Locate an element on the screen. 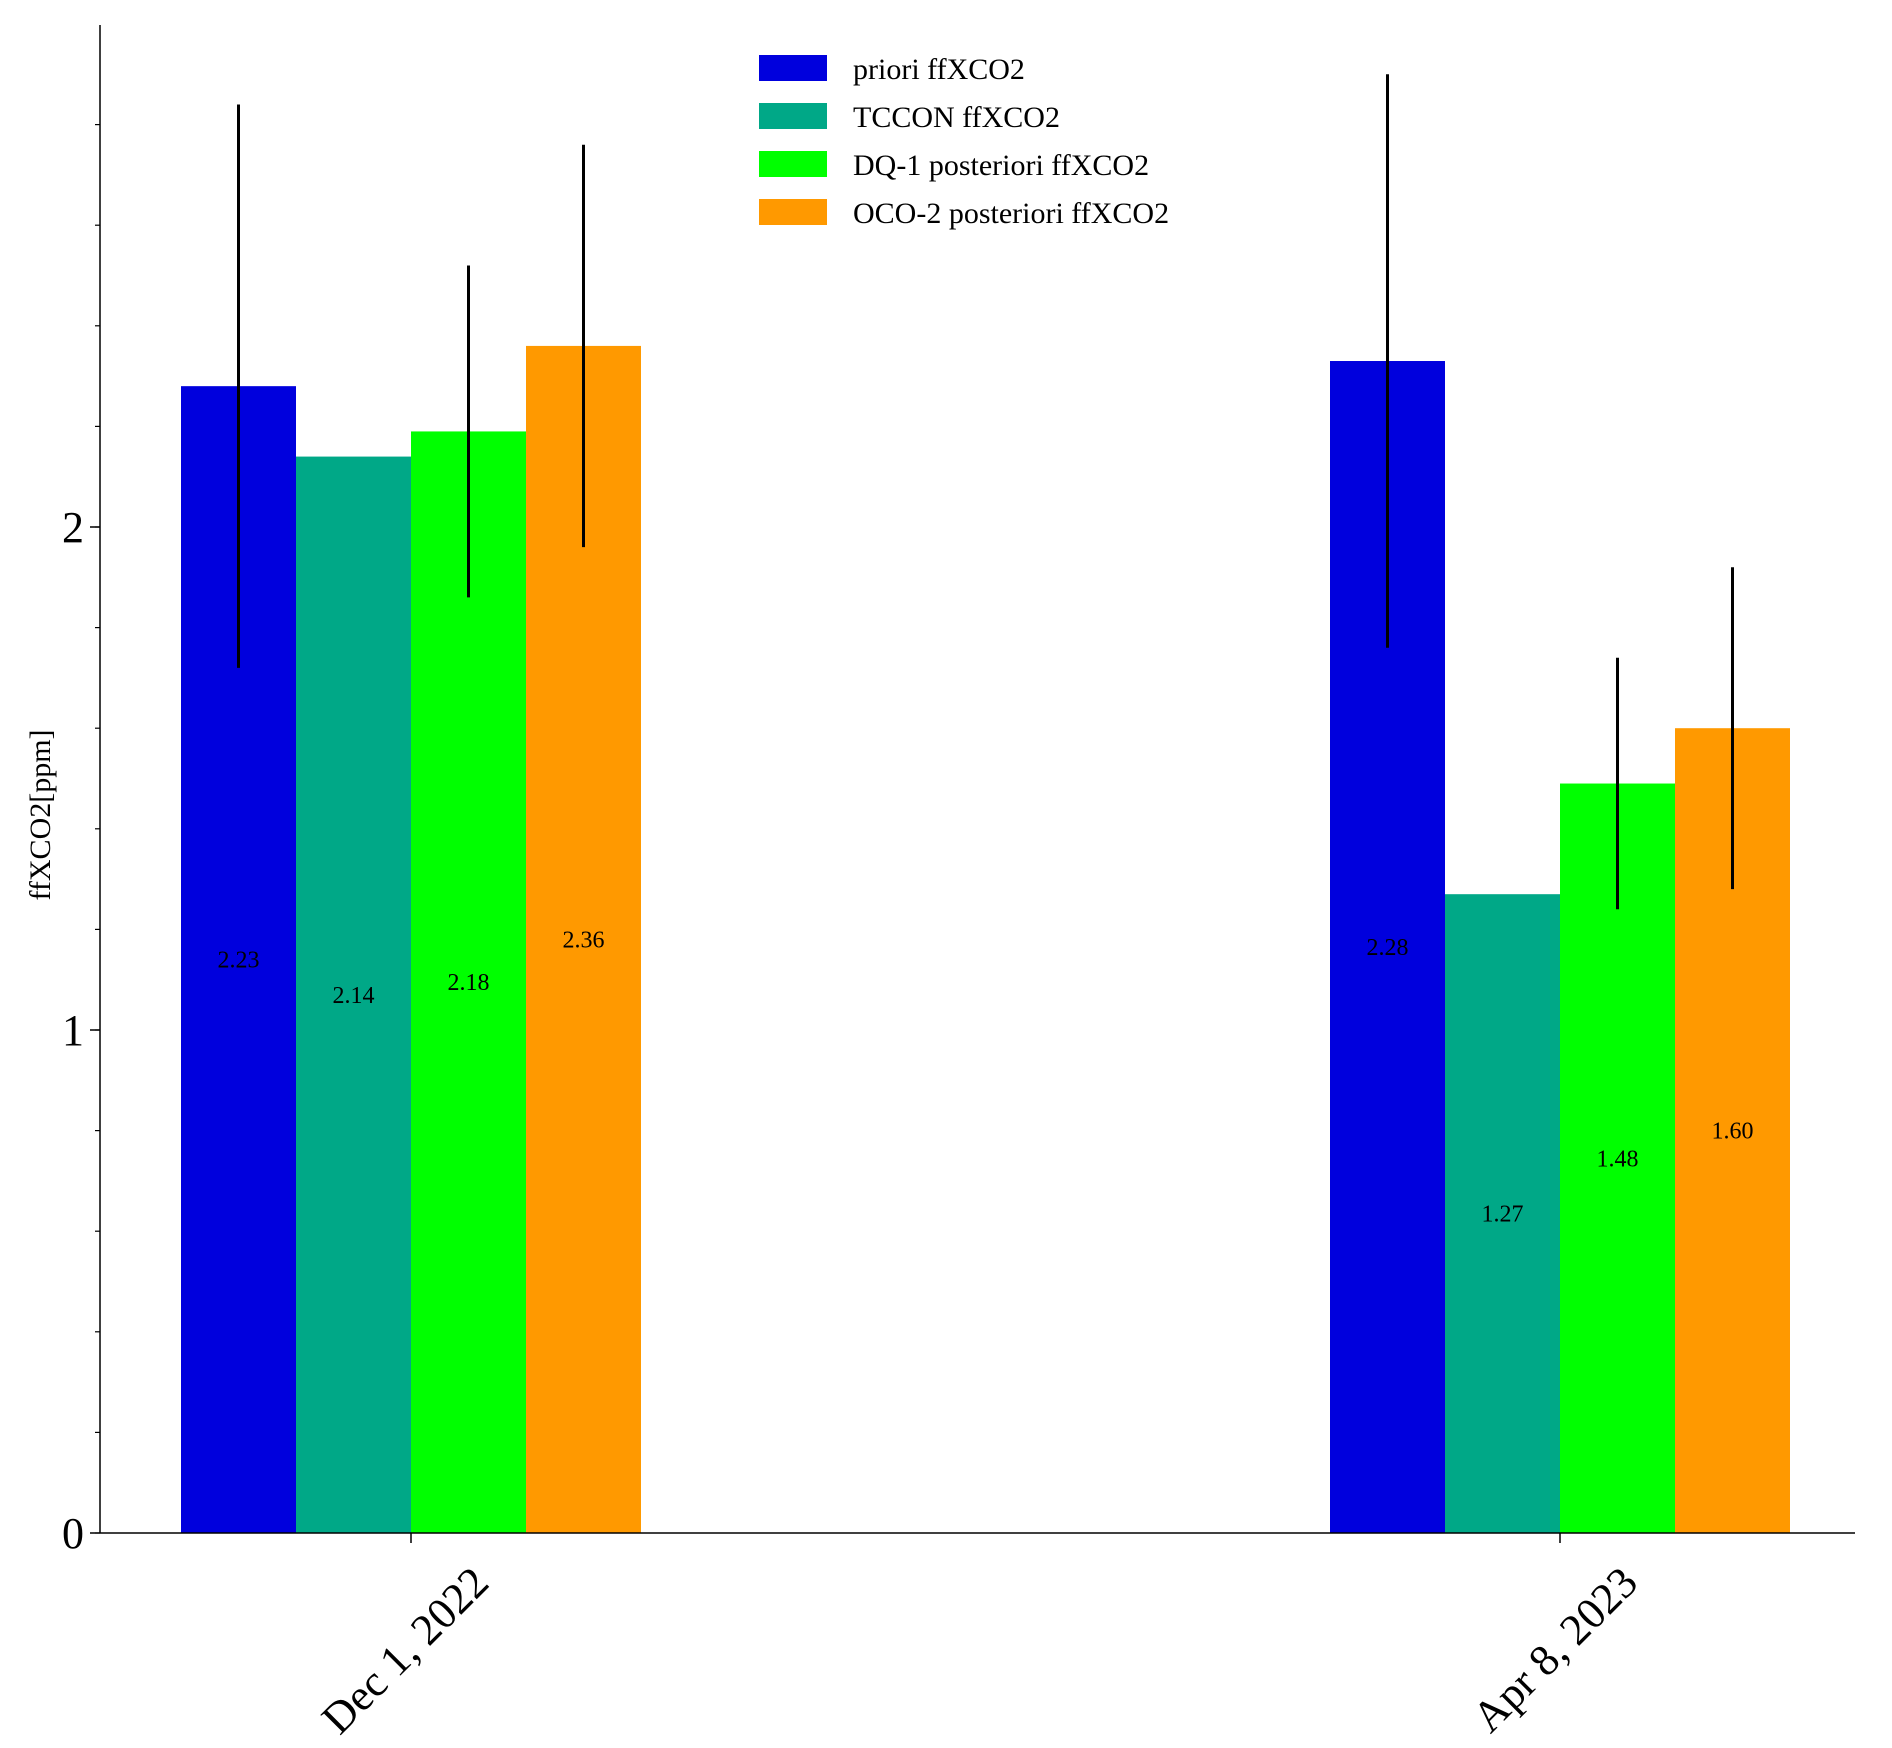  data-label-4-1: 2.36 is located at coordinates (584, 940).